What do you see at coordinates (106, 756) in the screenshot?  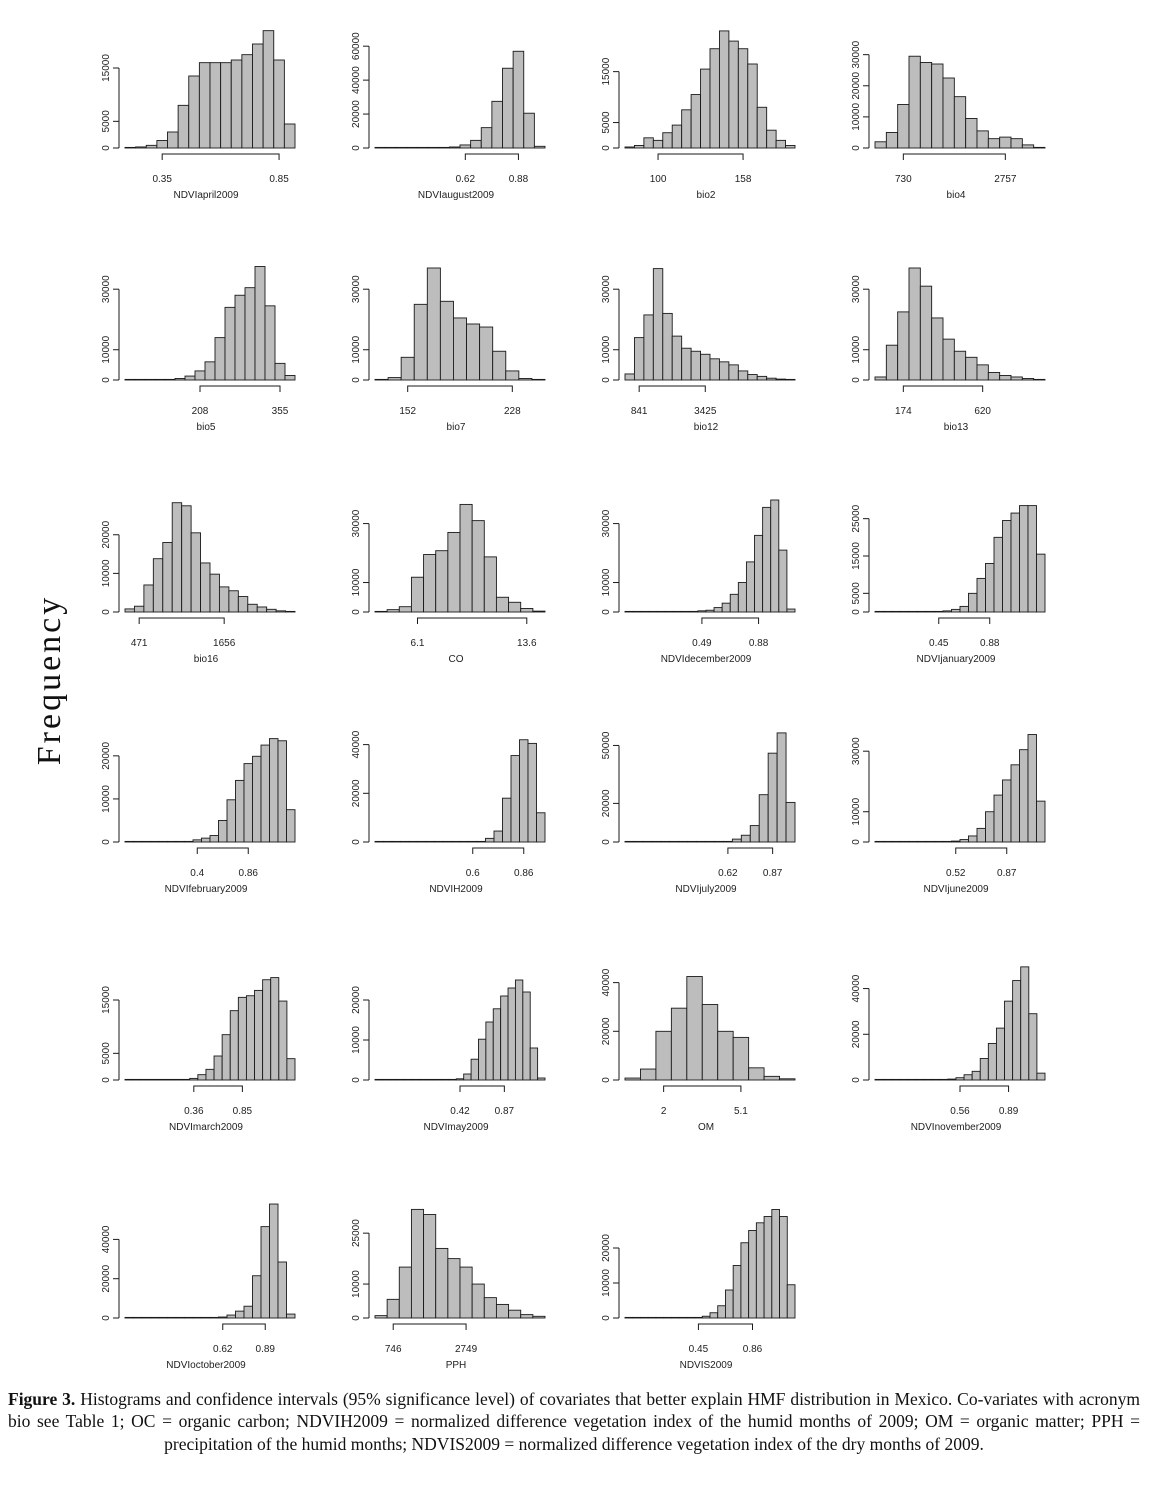 I see `y-tick-label: 20000` at bounding box center [106, 756].